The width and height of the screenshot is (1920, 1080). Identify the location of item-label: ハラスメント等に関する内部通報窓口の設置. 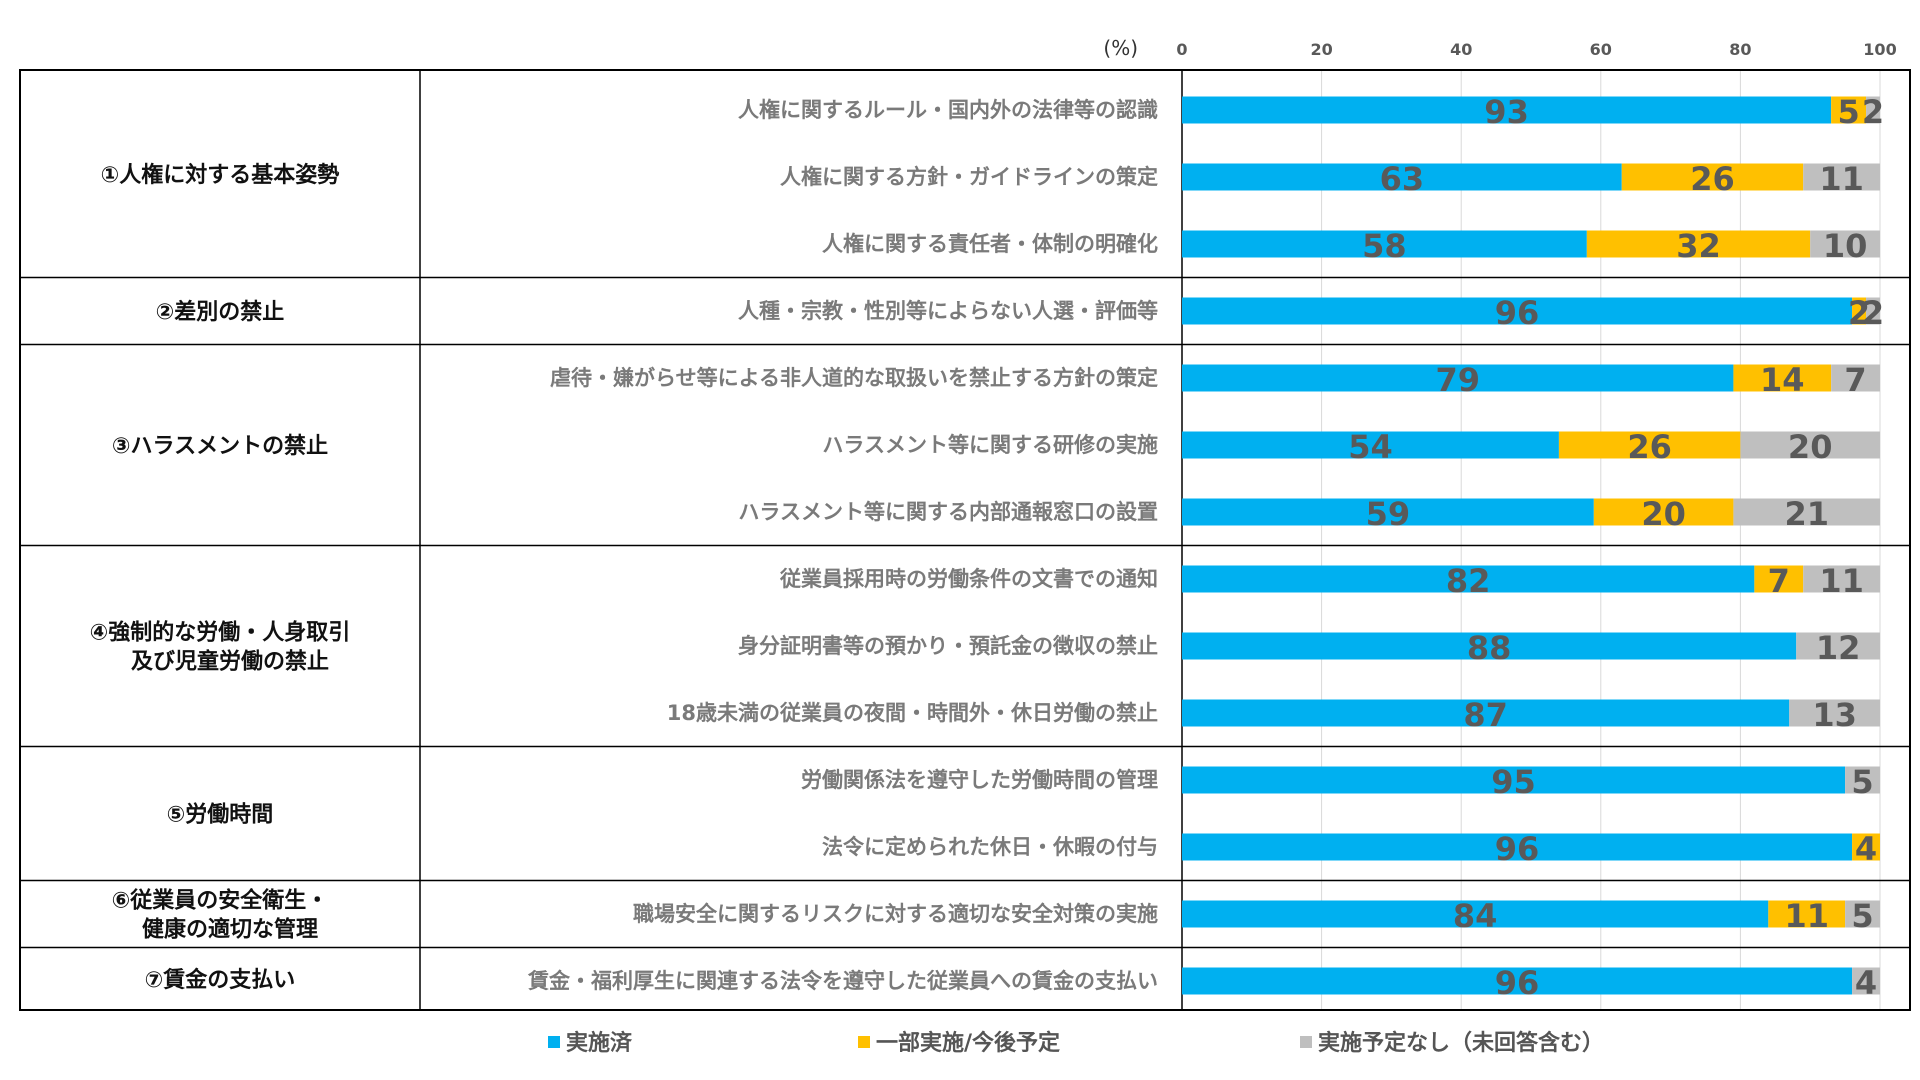
(948, 512).